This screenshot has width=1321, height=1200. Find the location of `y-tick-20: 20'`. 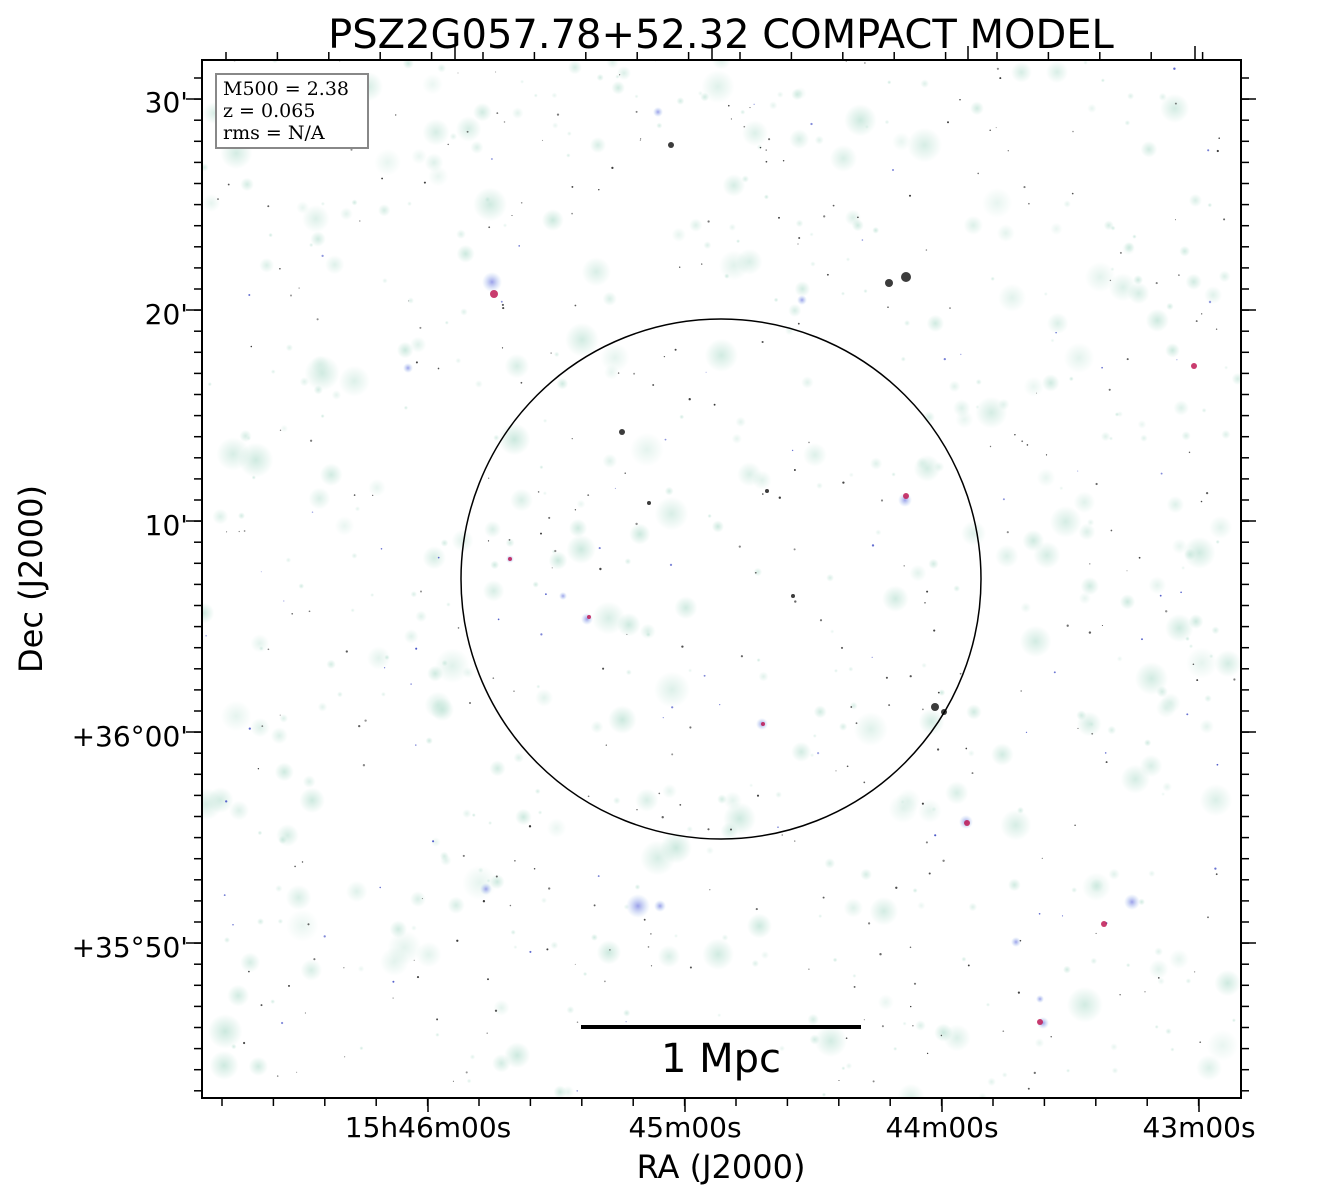

y-tick-20: 20' is located at coordinates (166, 314).